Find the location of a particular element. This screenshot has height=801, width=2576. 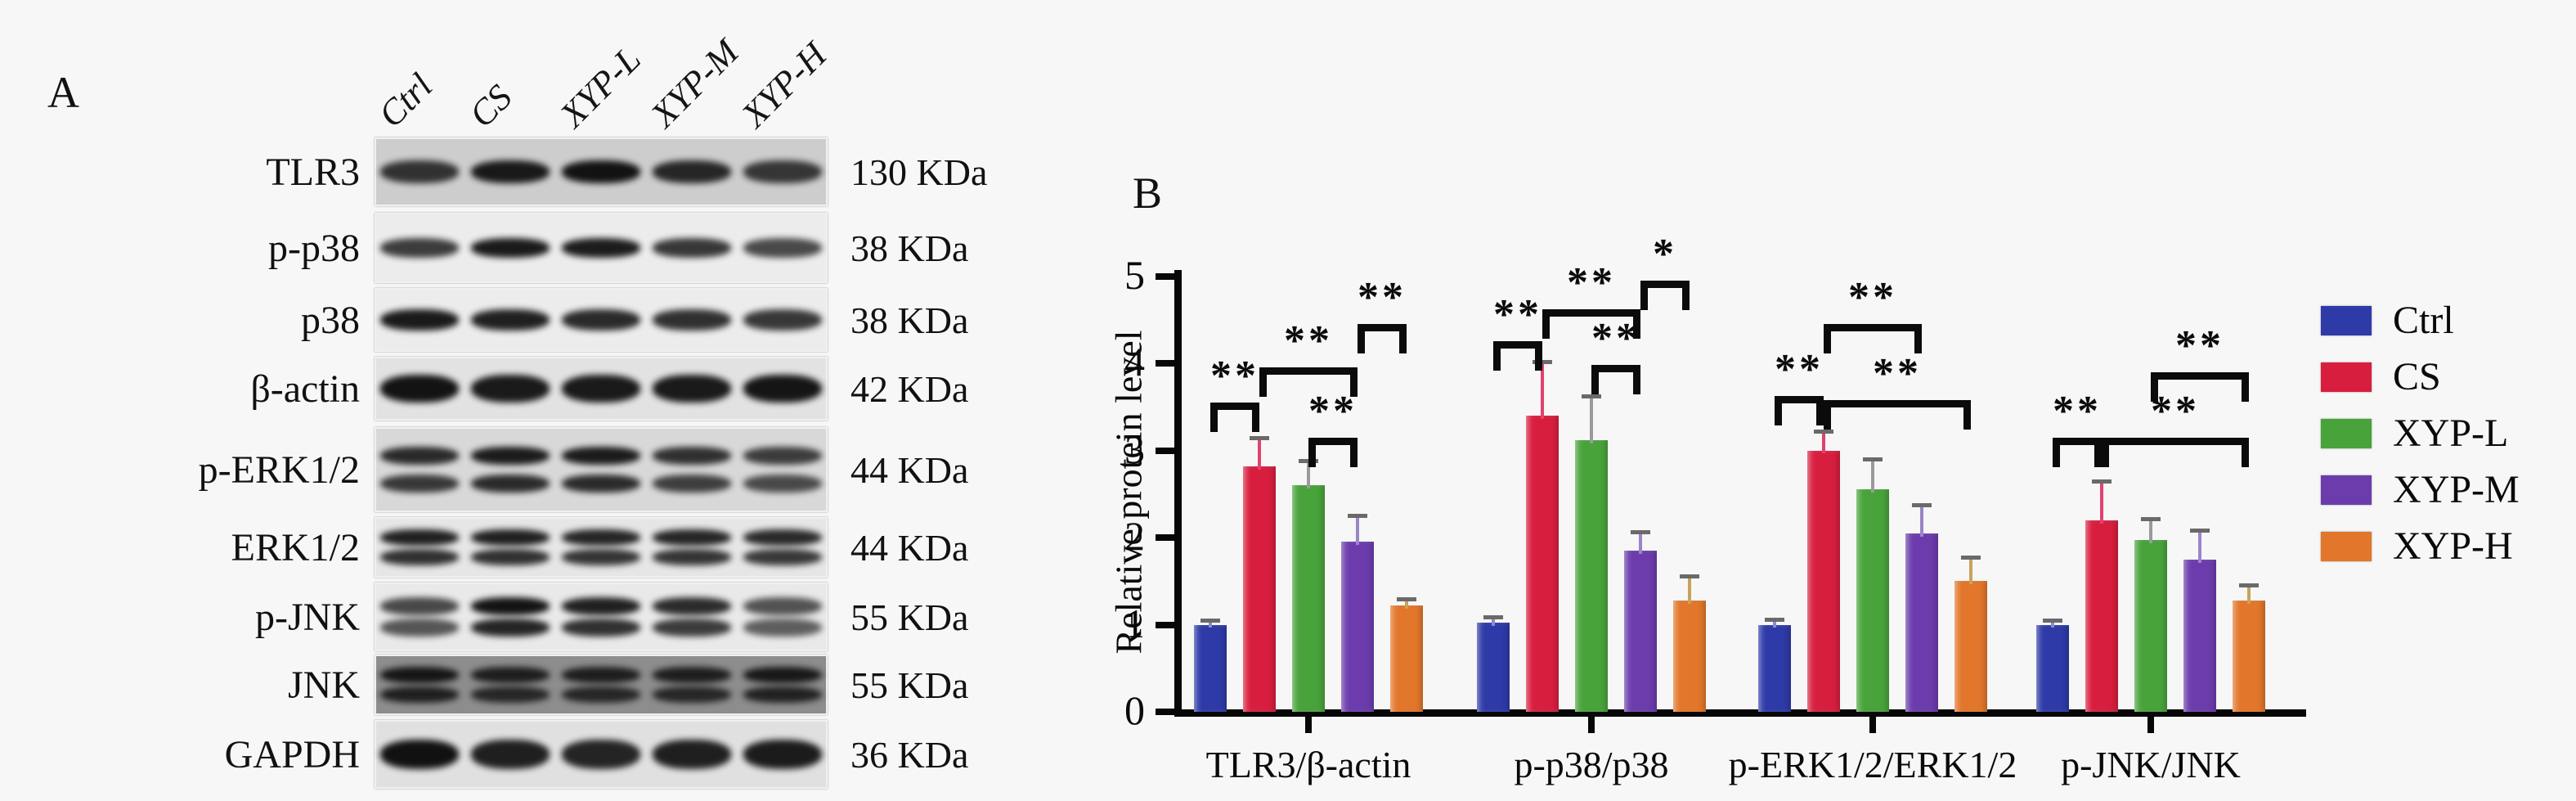

lane-header: Ctrl is located at coordinates (405, 101).